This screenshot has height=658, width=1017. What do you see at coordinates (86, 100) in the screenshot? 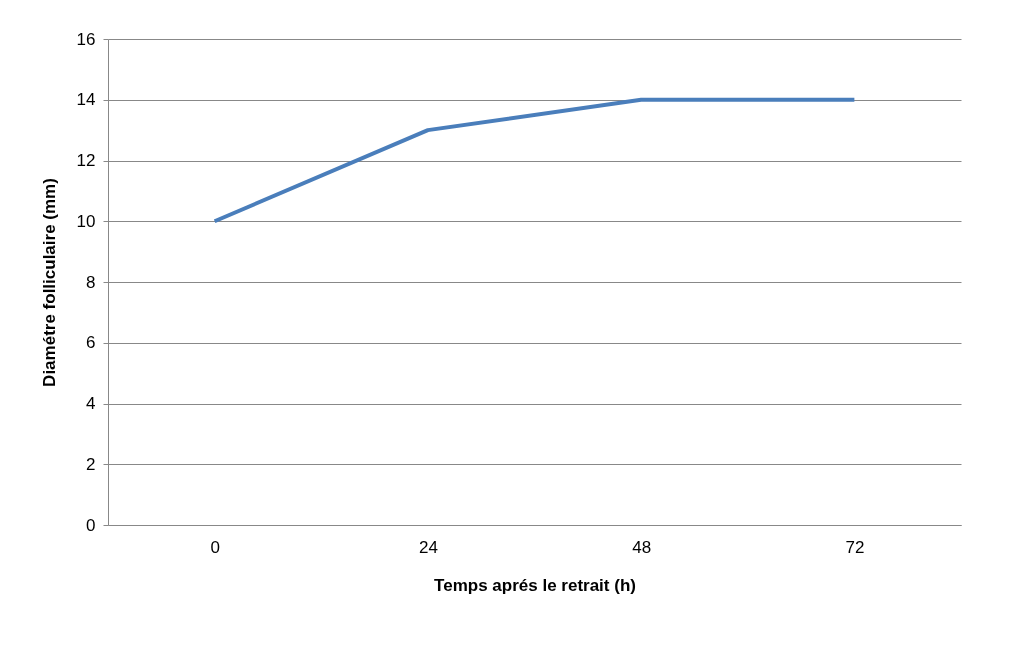
I see `y-tick-label: 14` at bounding box center [86, 100].